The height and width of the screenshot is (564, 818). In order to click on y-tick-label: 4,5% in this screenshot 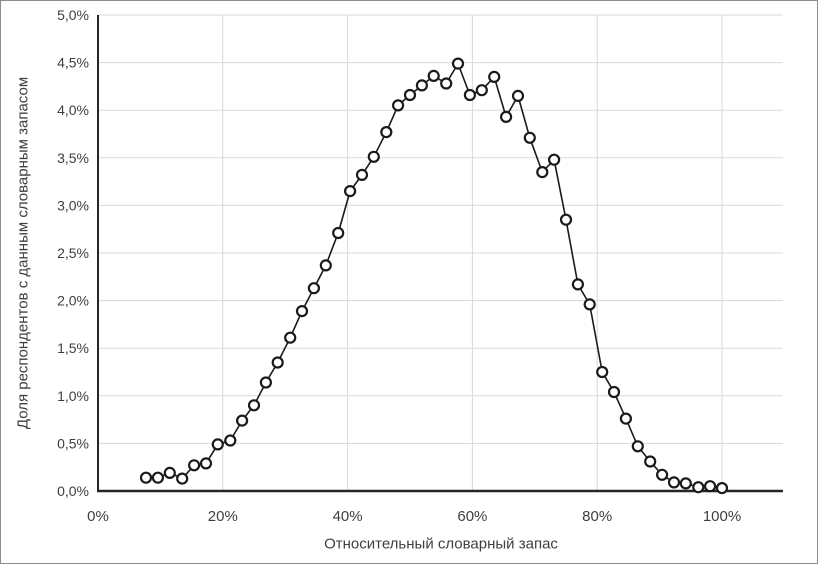, I will do `click(73, 63)`.